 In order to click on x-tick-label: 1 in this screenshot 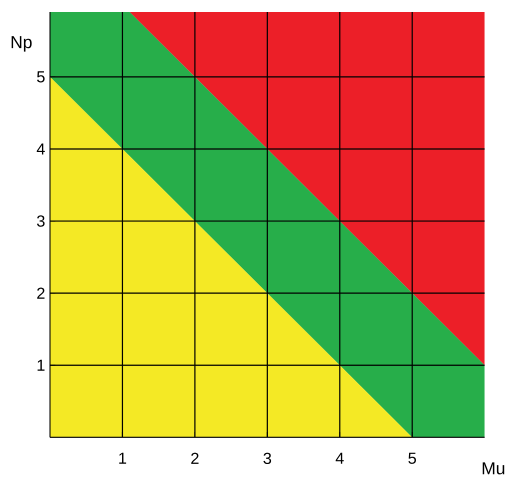, I will do `click(122, 458)`.